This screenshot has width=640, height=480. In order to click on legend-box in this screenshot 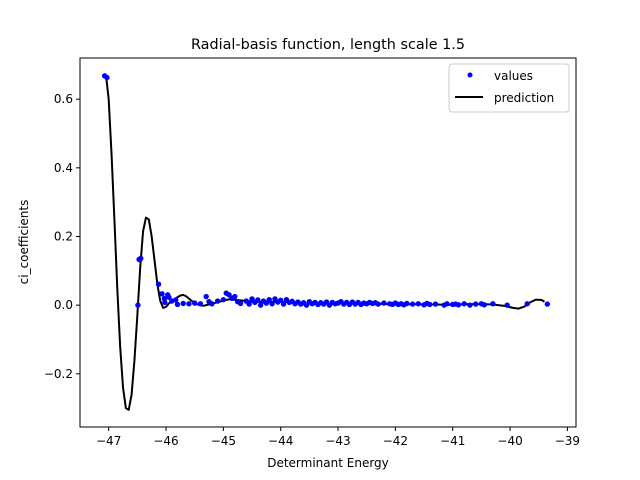, I will do `click(509, 88)`.